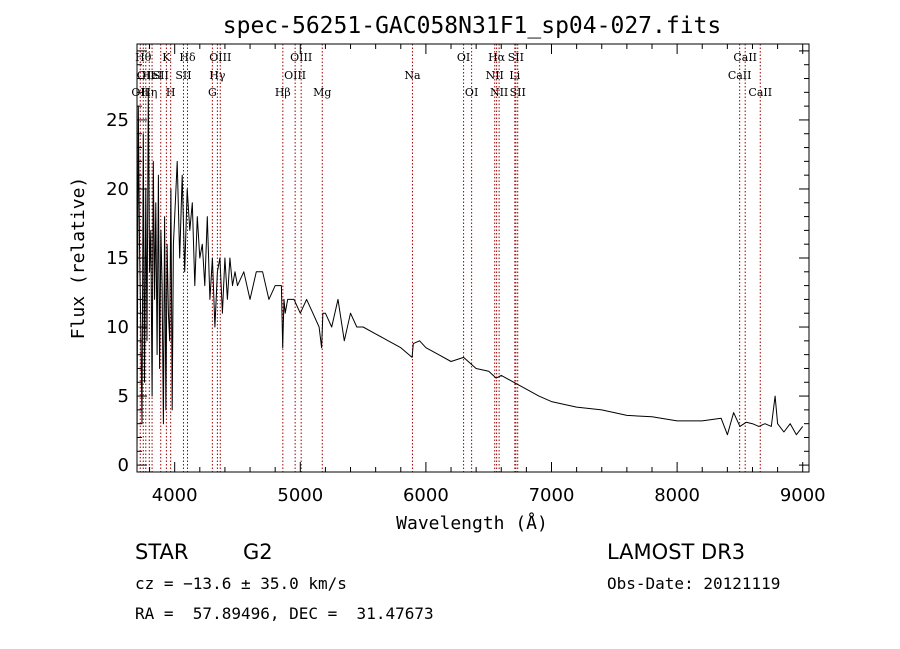  I want to click on line-label-3: Hη, so click(149, 92).